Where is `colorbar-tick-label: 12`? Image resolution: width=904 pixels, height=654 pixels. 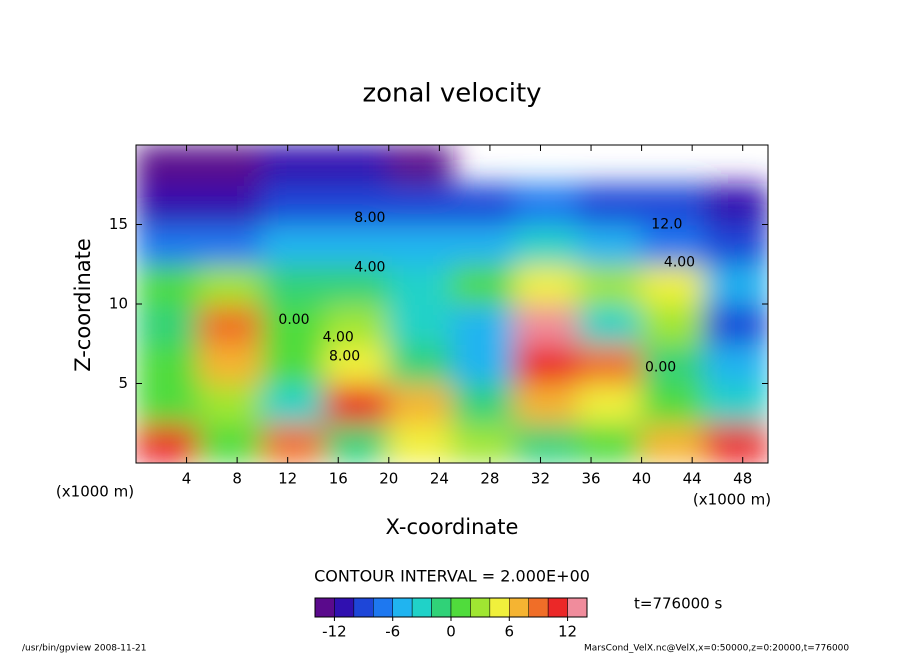 colorbar-tick-label: 12 is located at coordinates (567, 632).